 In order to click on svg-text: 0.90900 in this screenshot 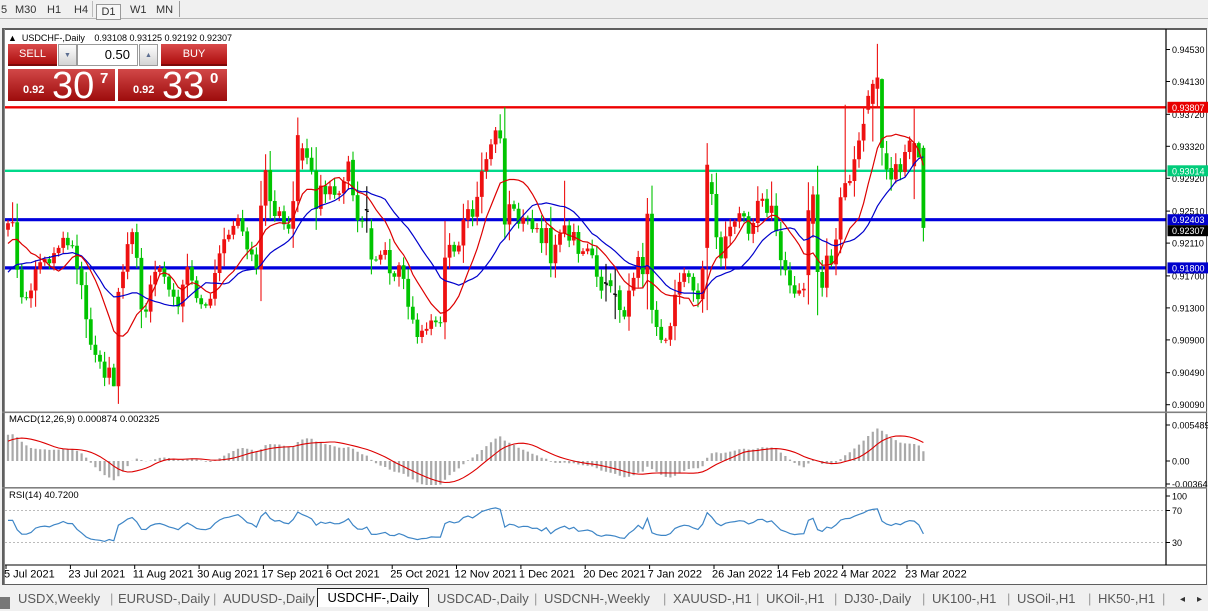, I will do `click(1188, 340)`.